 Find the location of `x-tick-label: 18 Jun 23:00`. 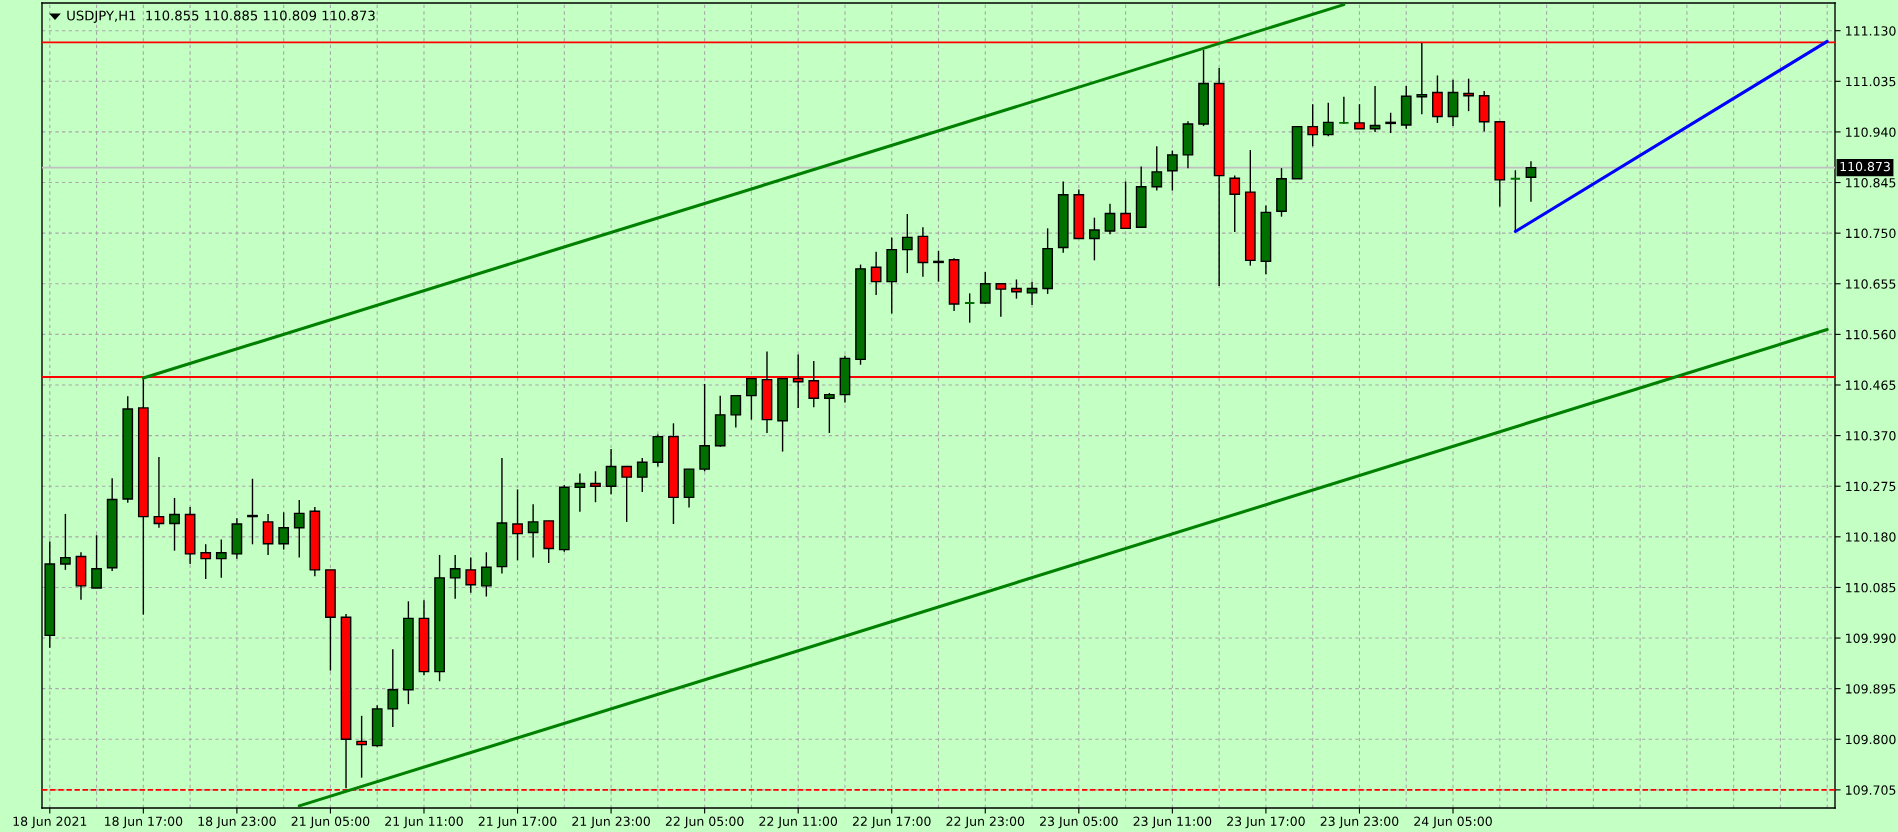

x-tick-label: 18 Jun 23:00 is located at coordinates (237, 822).